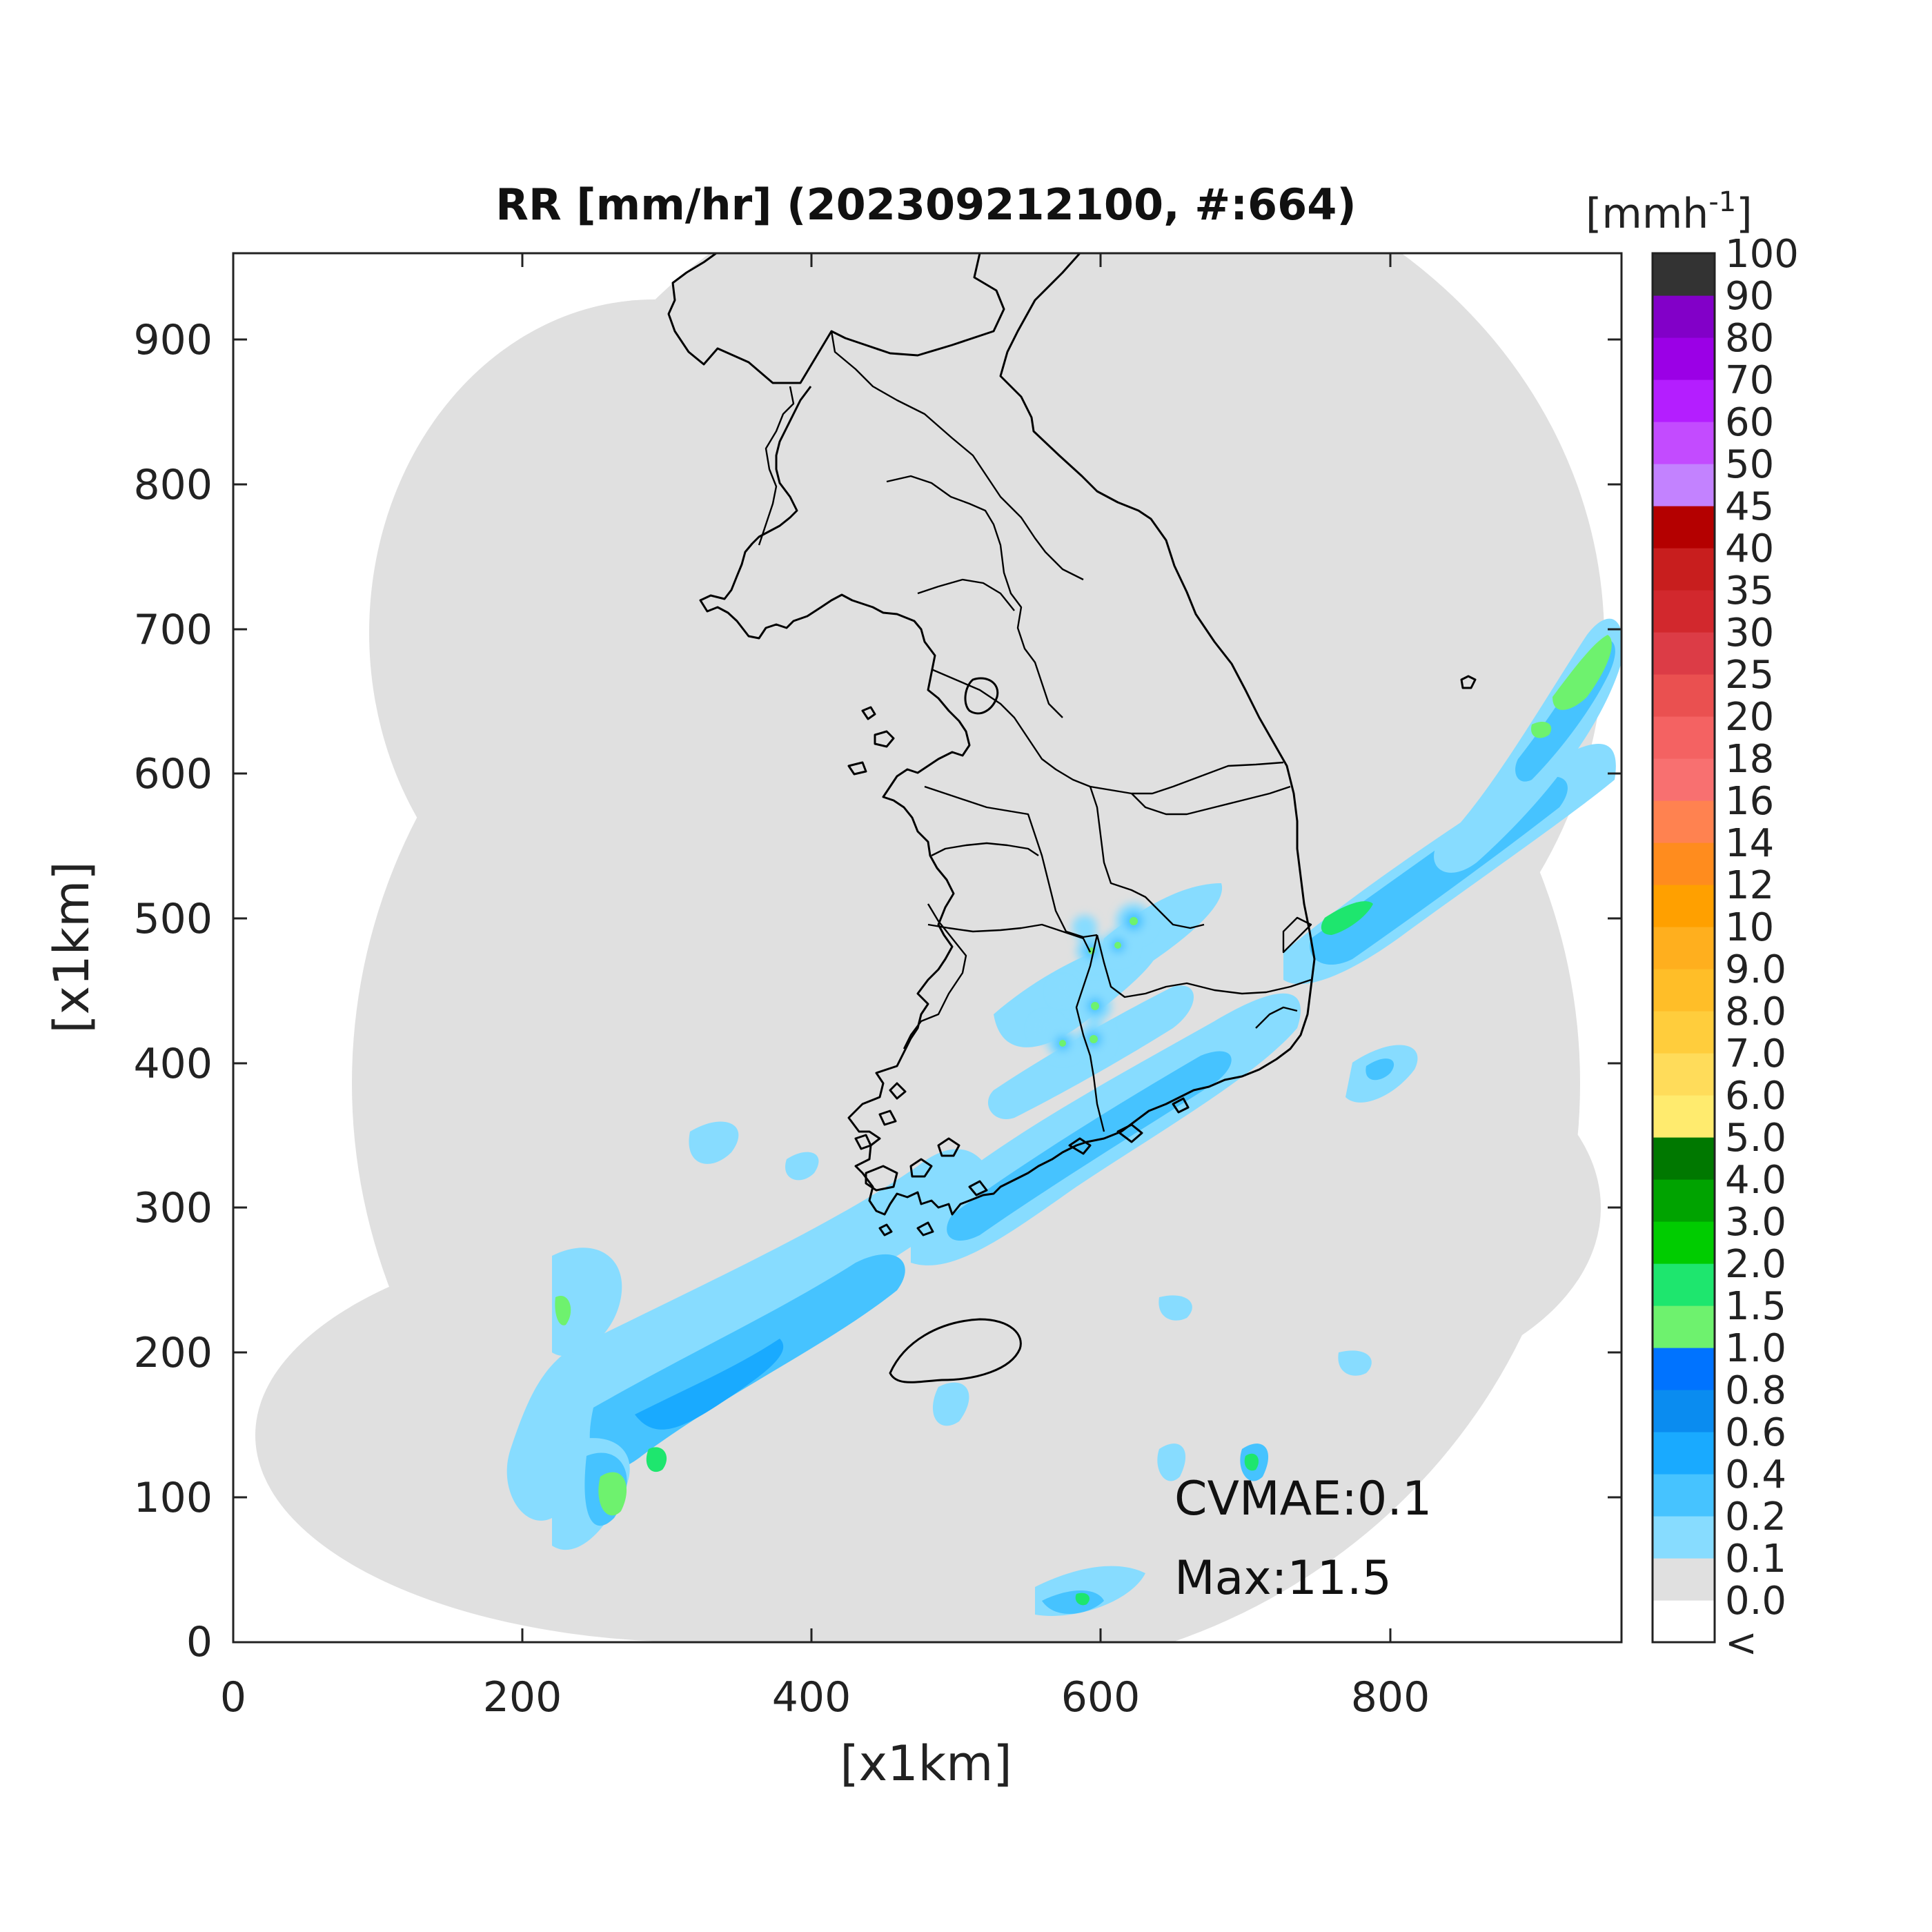  Describe the element at coordinates (1749, 843) in the screenshot. I see `colorbar-tick-label: 14` at that location.